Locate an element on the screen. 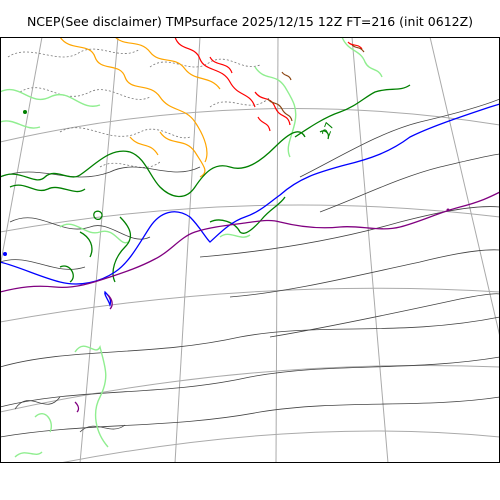 The image size is (500, 500). contour-label: 27 is located at coordinates (328, 129).